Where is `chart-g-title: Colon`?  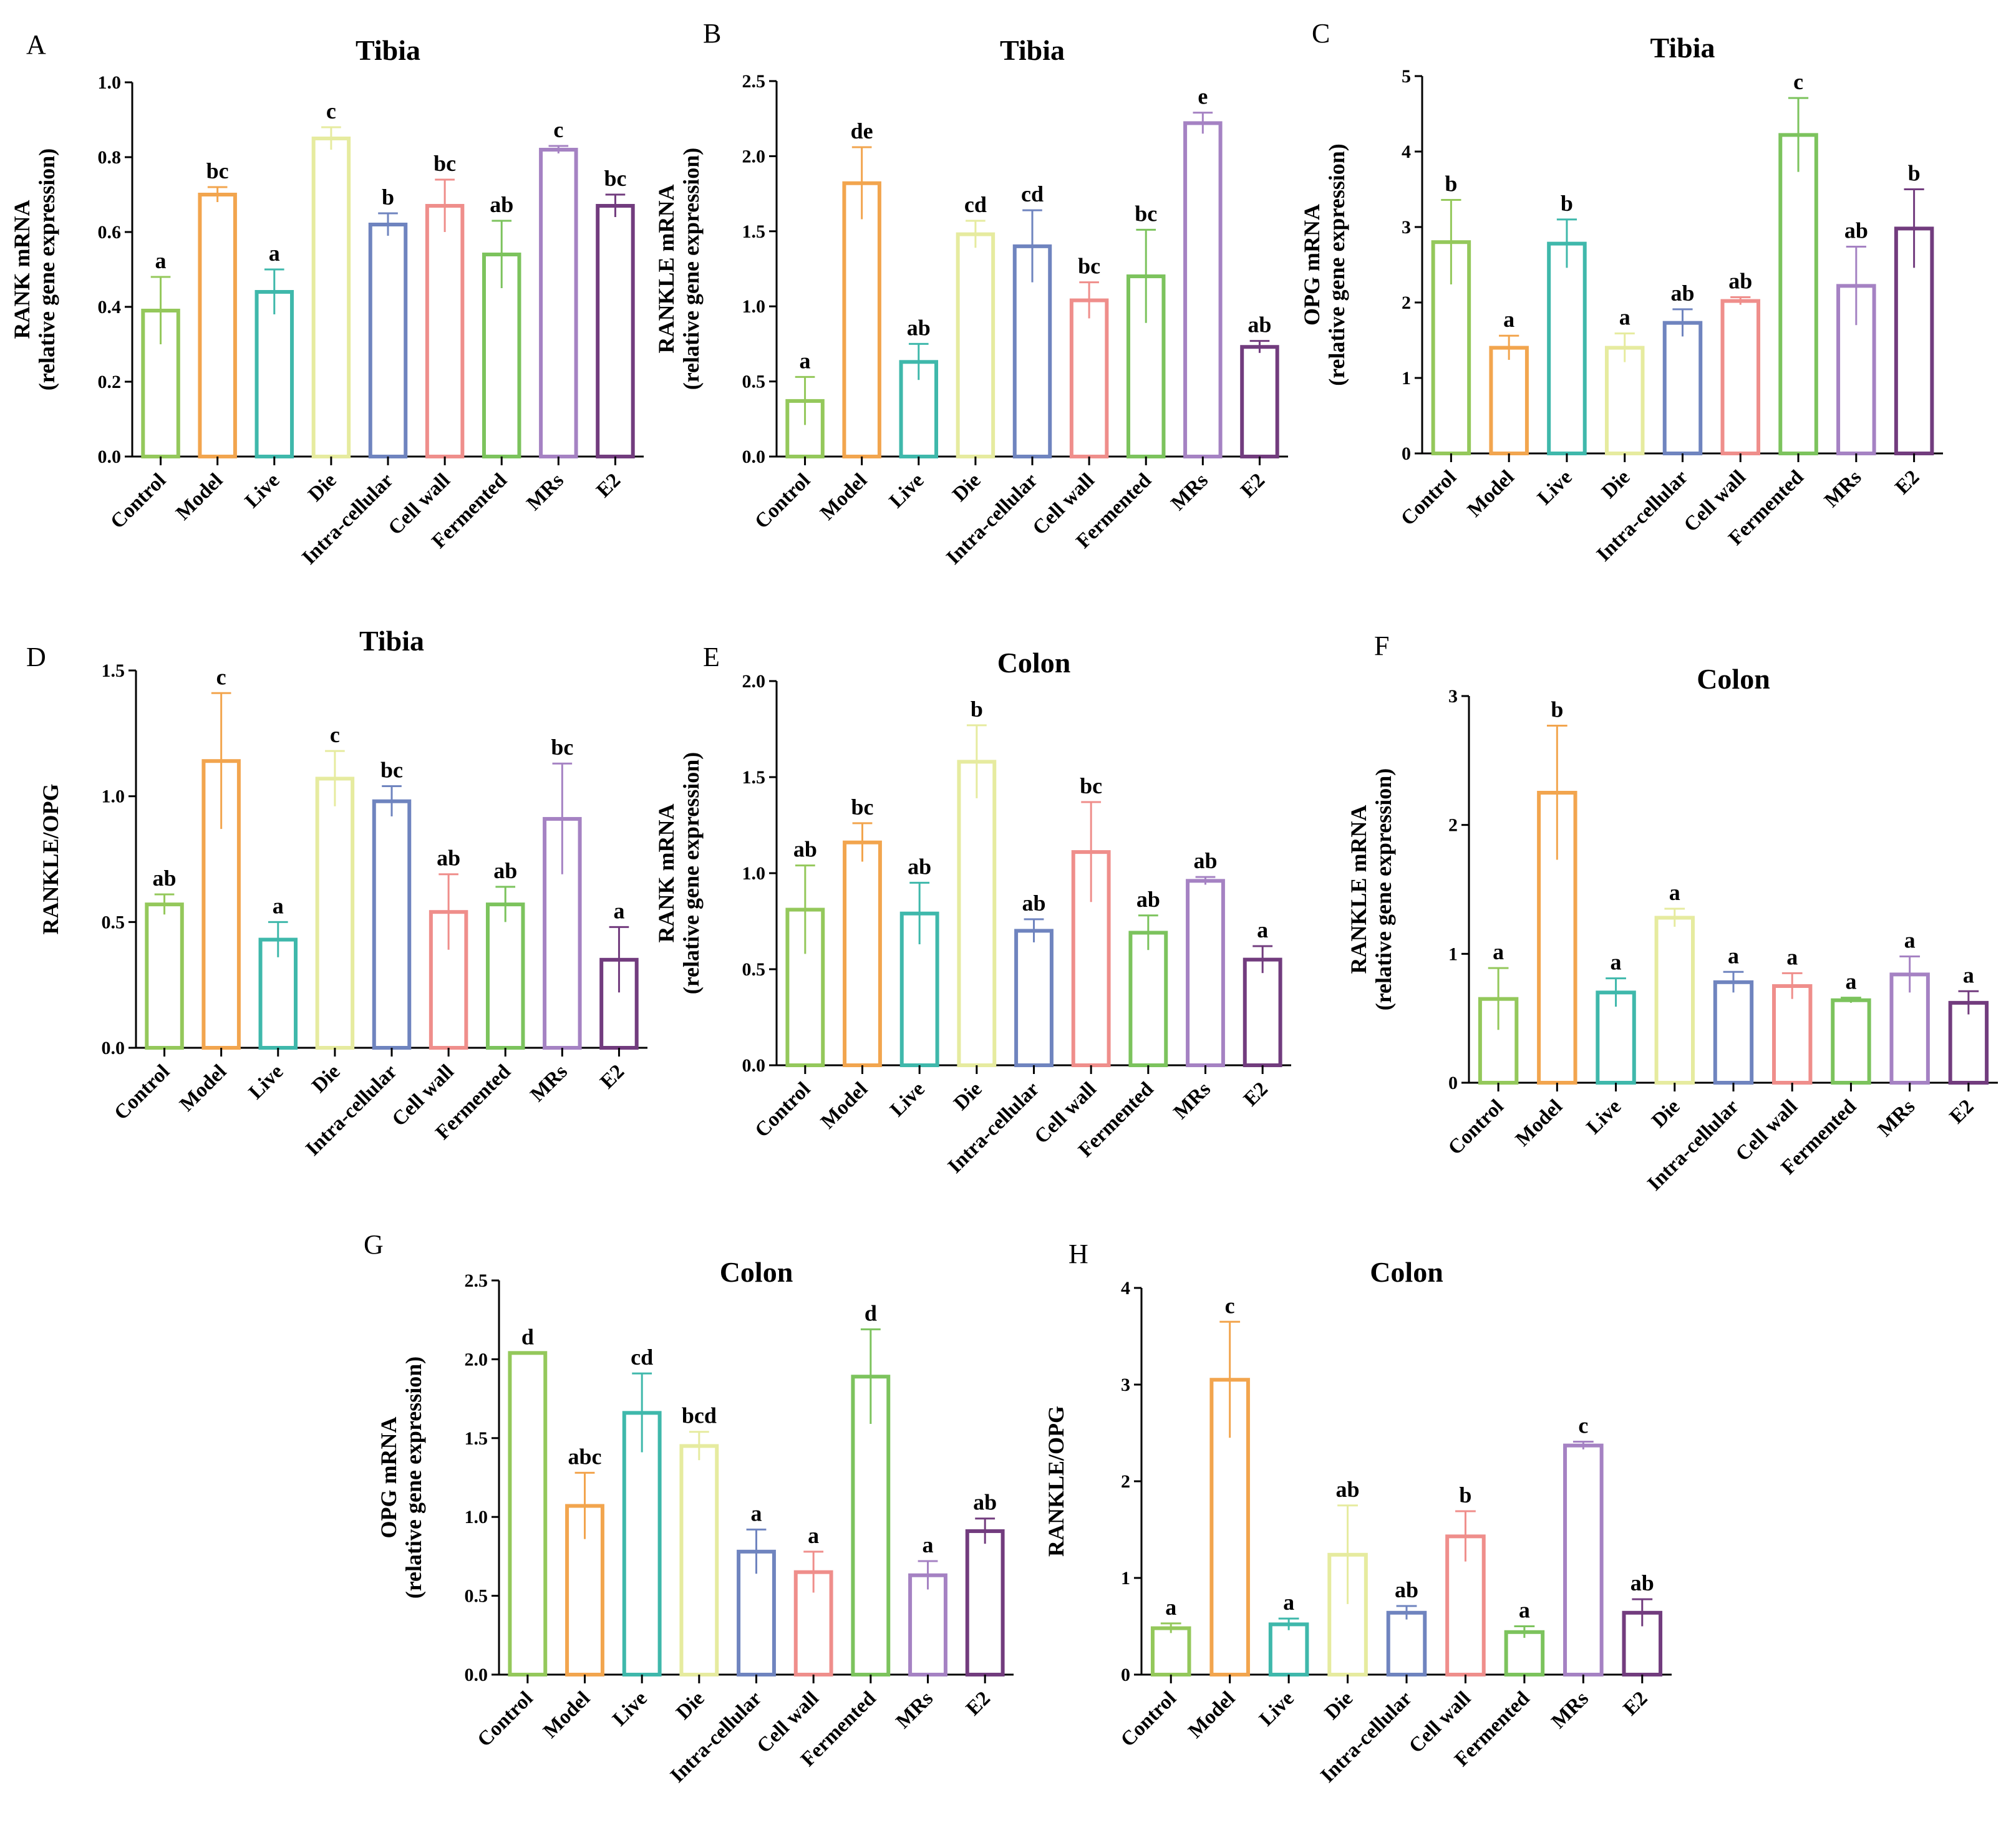 chart-g-title: Colon is located at coordinates (757, 1272).